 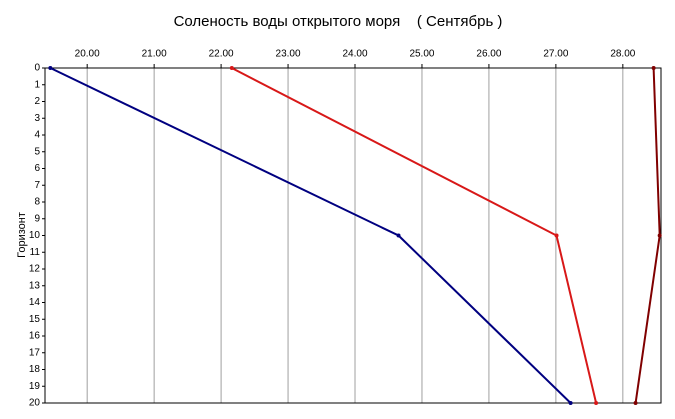 I want to click on x-tick-label: 24.00, so click(x=354, y=54).